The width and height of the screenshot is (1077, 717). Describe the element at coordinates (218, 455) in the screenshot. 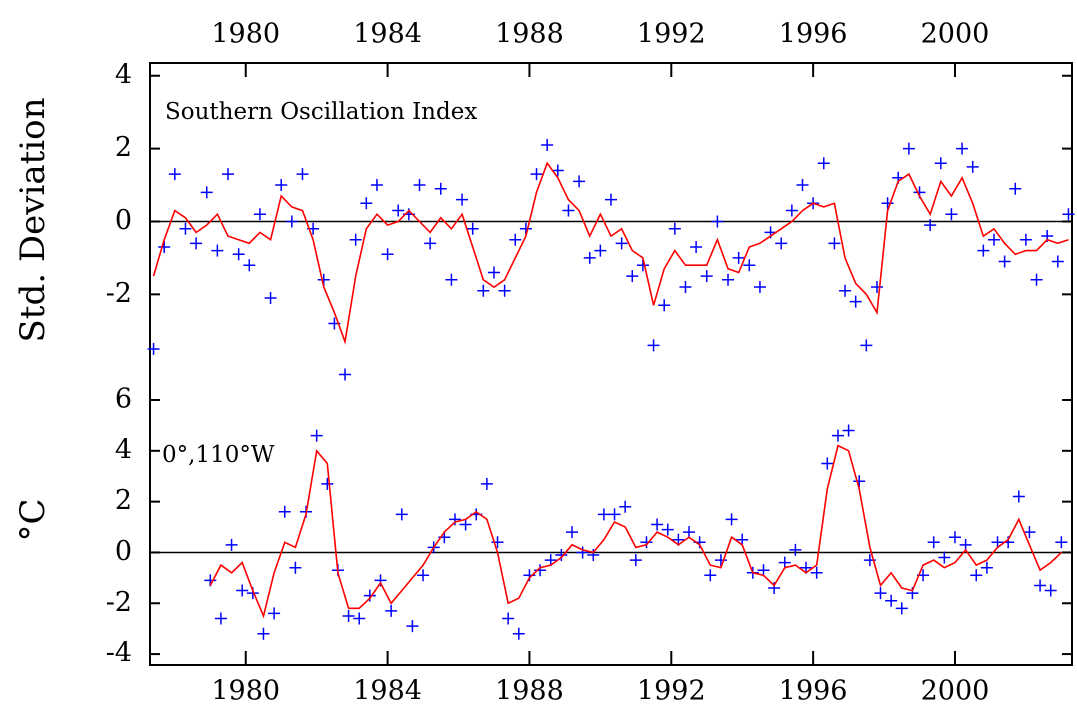

I see `annotation: 0°,110°W` at that location.